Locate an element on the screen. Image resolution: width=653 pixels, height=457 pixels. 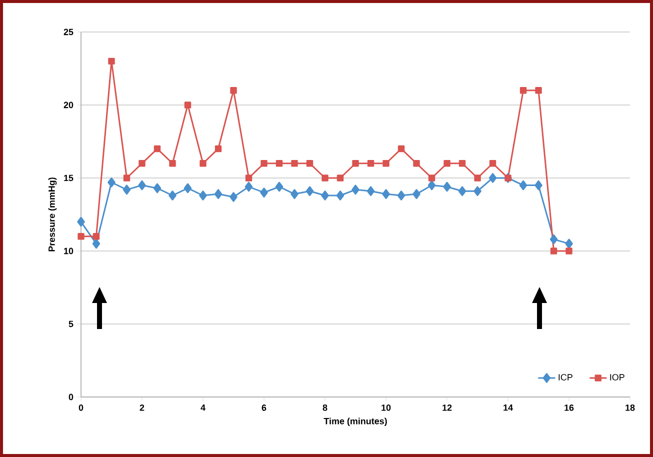
legend-label: IOP is located at coordinates (617, 377).